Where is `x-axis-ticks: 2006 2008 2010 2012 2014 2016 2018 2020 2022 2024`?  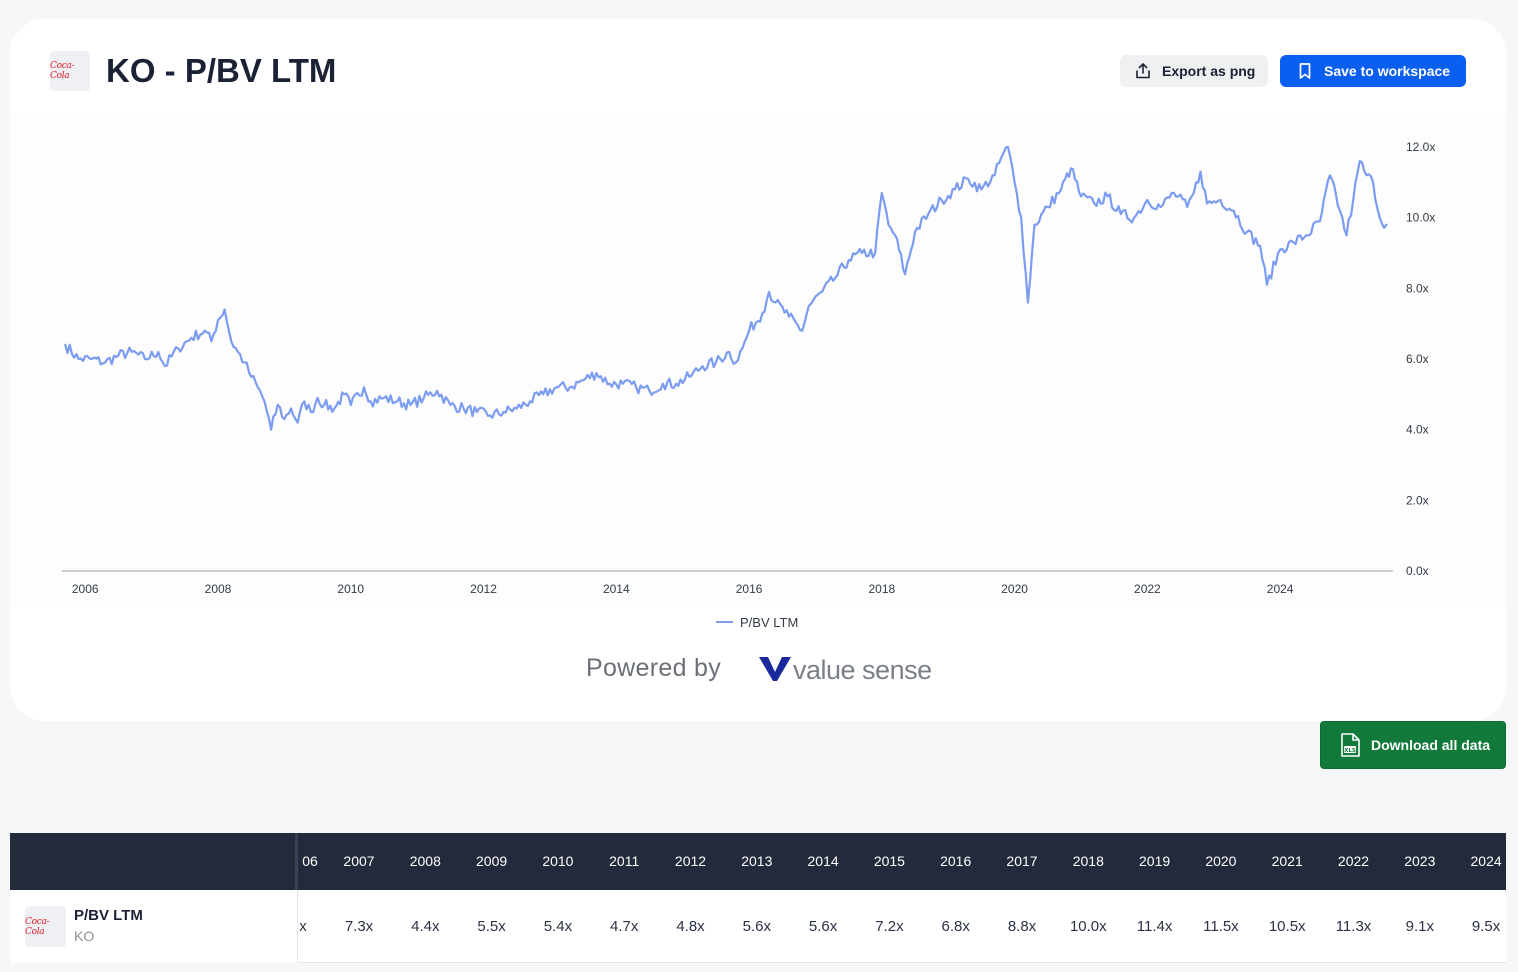
x-axis-ticks: 2006 2008 2010 2012 2014 2016 2018 2020 2022 2024 is located at coordinates (683, 589).